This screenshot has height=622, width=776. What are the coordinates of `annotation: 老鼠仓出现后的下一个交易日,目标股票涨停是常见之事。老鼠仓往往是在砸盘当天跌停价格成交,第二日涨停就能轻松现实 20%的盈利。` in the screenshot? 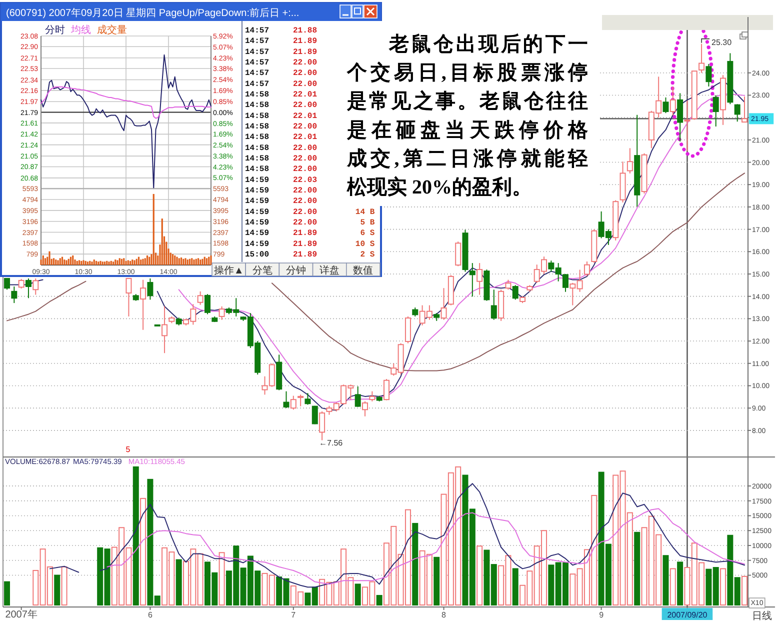 It's located at (467, 115).